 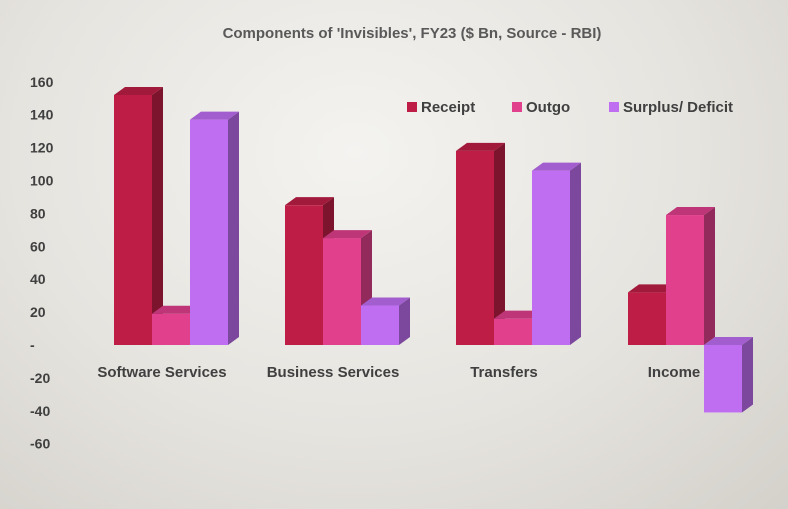 I want to click on legend: Receipt Outgo Surplus/ Deficit, so click(x=570, y=107).